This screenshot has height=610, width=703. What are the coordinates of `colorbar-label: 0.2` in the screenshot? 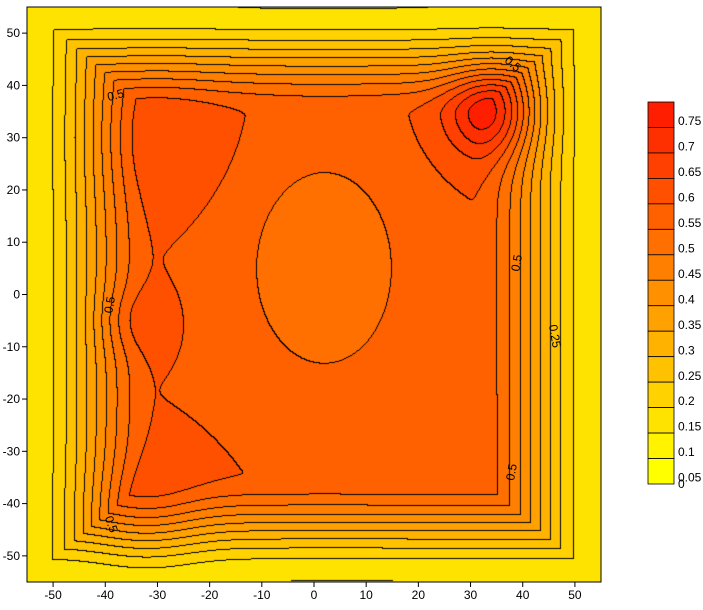 It's located at (686, 401).